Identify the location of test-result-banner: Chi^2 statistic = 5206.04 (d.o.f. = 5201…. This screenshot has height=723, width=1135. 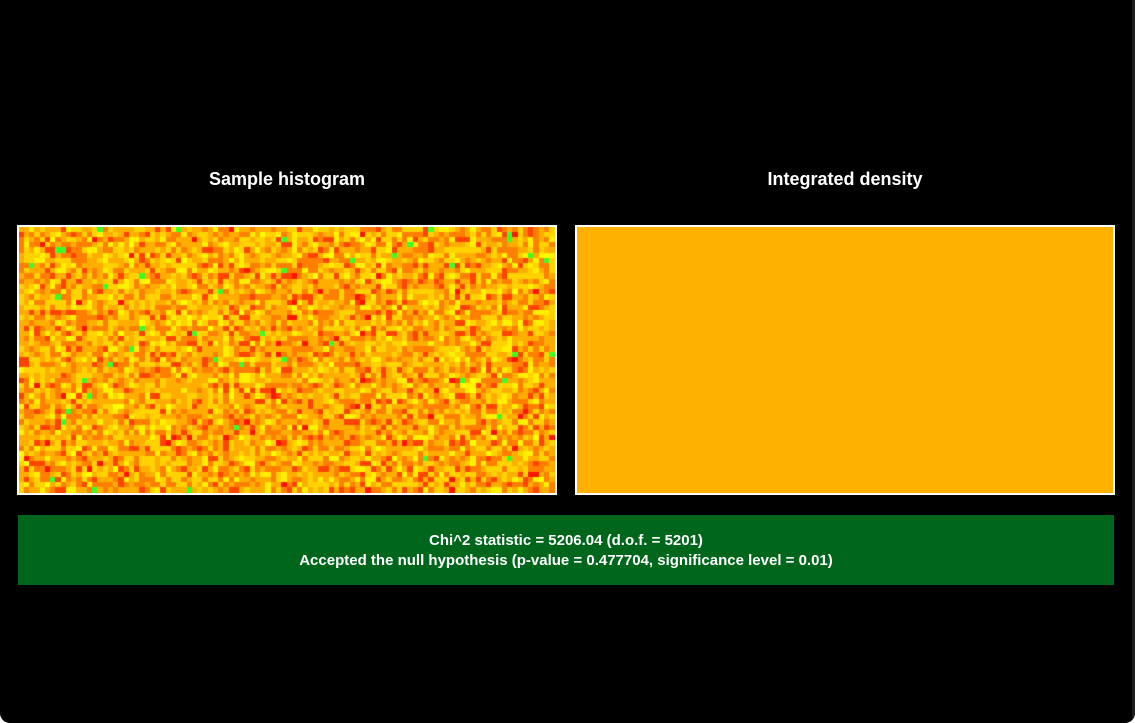
(566, 550).